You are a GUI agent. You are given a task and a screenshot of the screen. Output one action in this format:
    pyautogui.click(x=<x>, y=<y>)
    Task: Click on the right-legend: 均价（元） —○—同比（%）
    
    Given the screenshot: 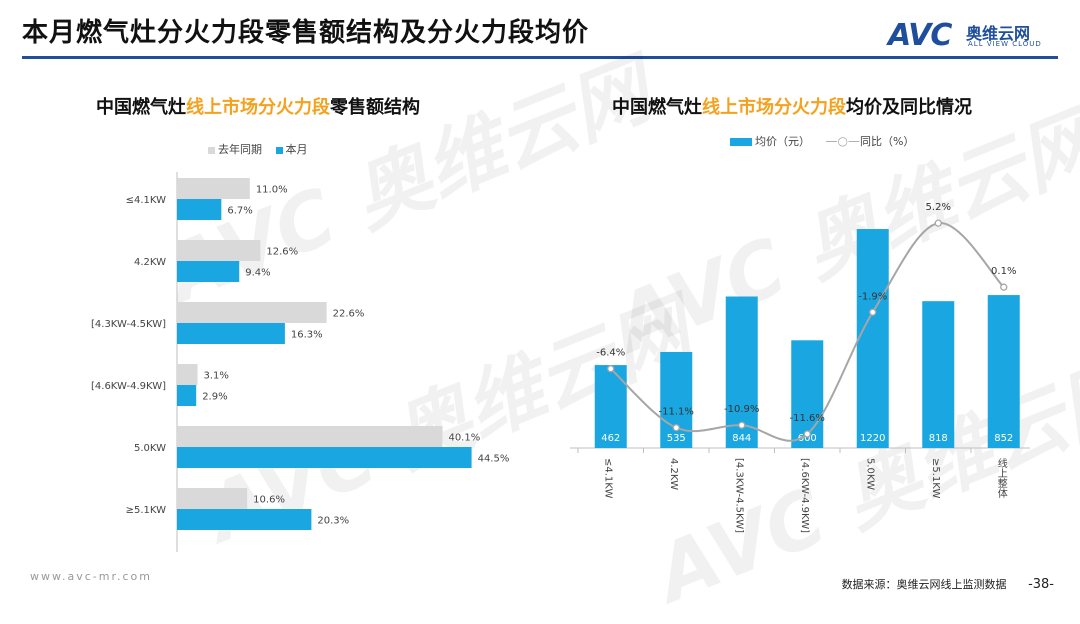 What is the action you would take?
    pyautogui.click(x=822, y=141)
    